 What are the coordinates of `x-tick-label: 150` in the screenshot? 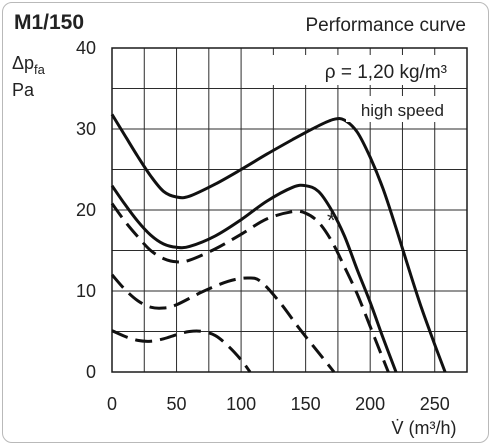 It's located at (306, 404).